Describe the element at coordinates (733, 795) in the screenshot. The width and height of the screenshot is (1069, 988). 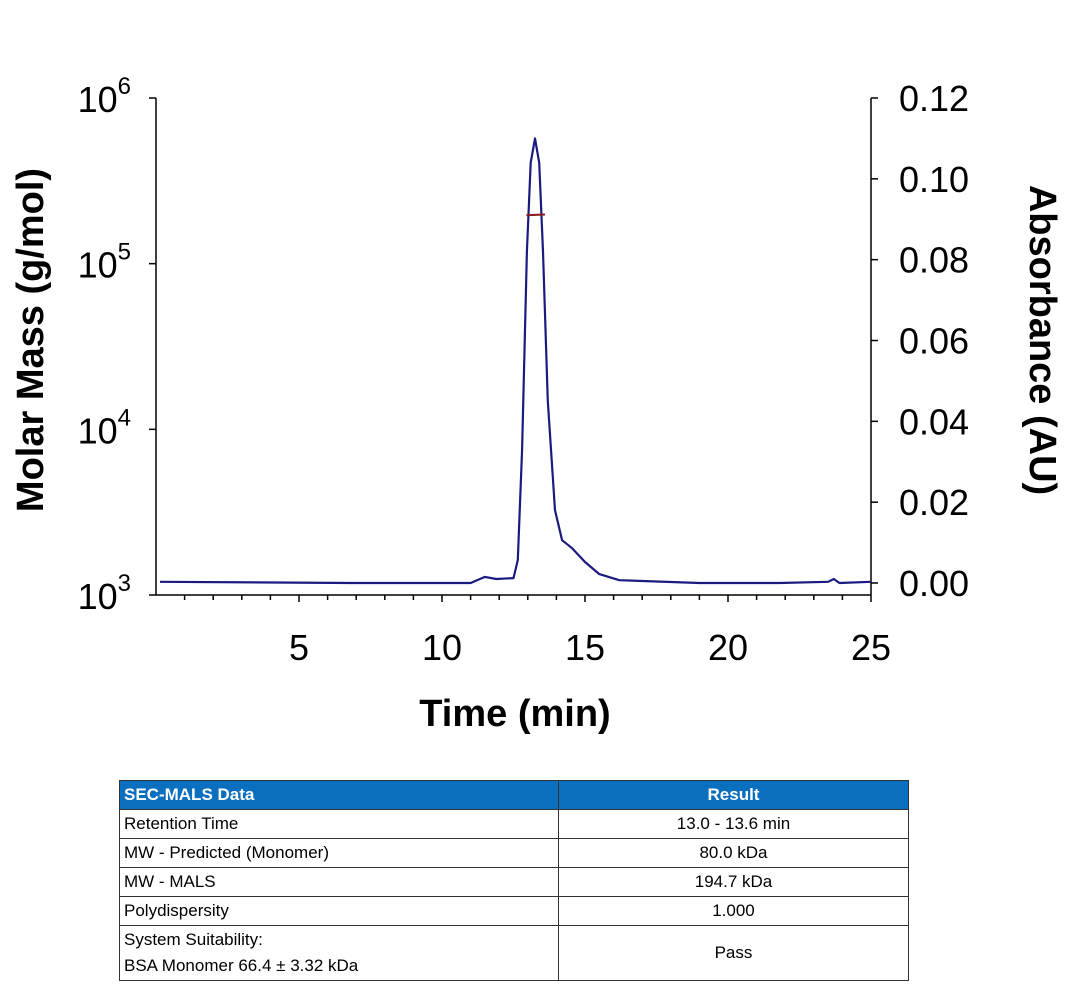
I see `header-cell: Result` at that location.